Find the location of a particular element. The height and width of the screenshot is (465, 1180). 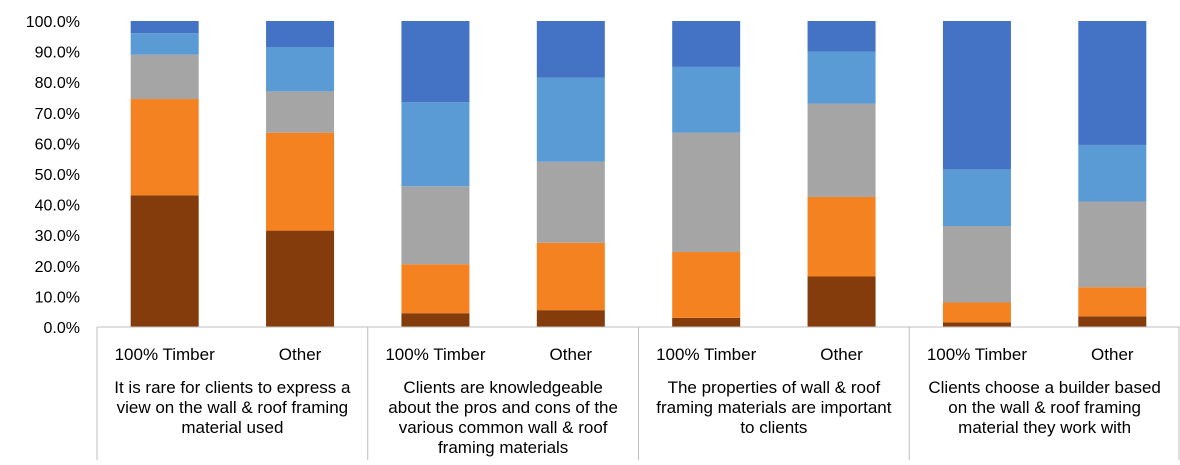

group-category-label: Clients are knowledgeable is located at coordinates (502, 387).